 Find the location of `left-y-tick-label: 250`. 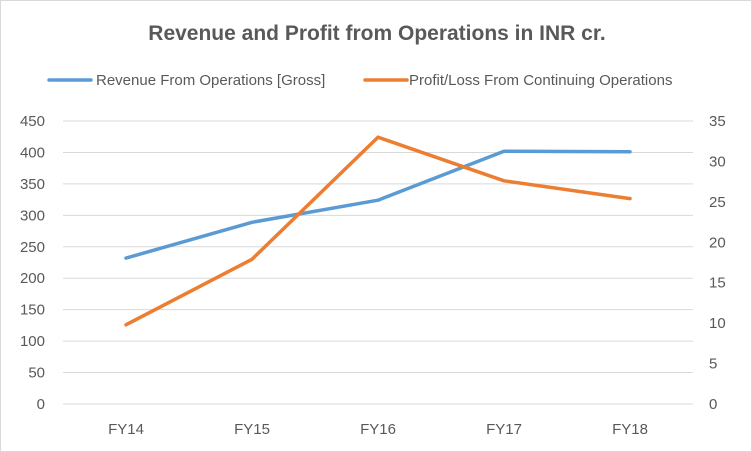

left-y-tick-label: 250 is located at coordinates (32, 247).